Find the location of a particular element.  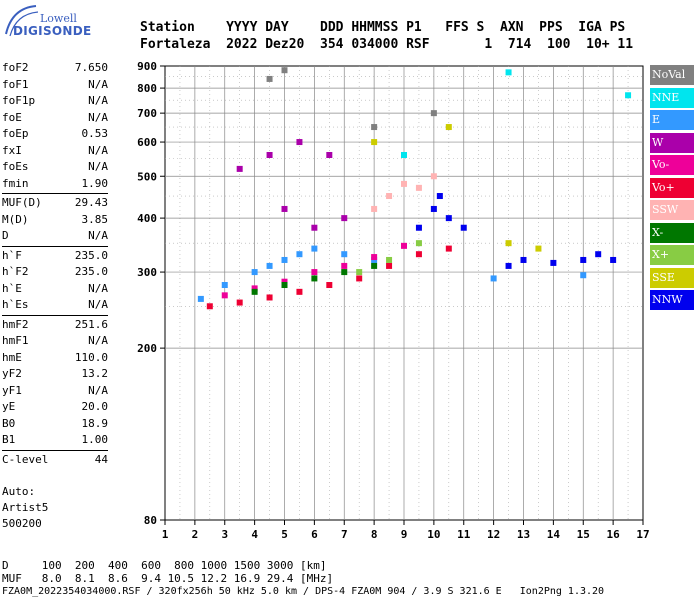

logo-digisonde-text: DIGISONDE is located at coordinates (52, 31).